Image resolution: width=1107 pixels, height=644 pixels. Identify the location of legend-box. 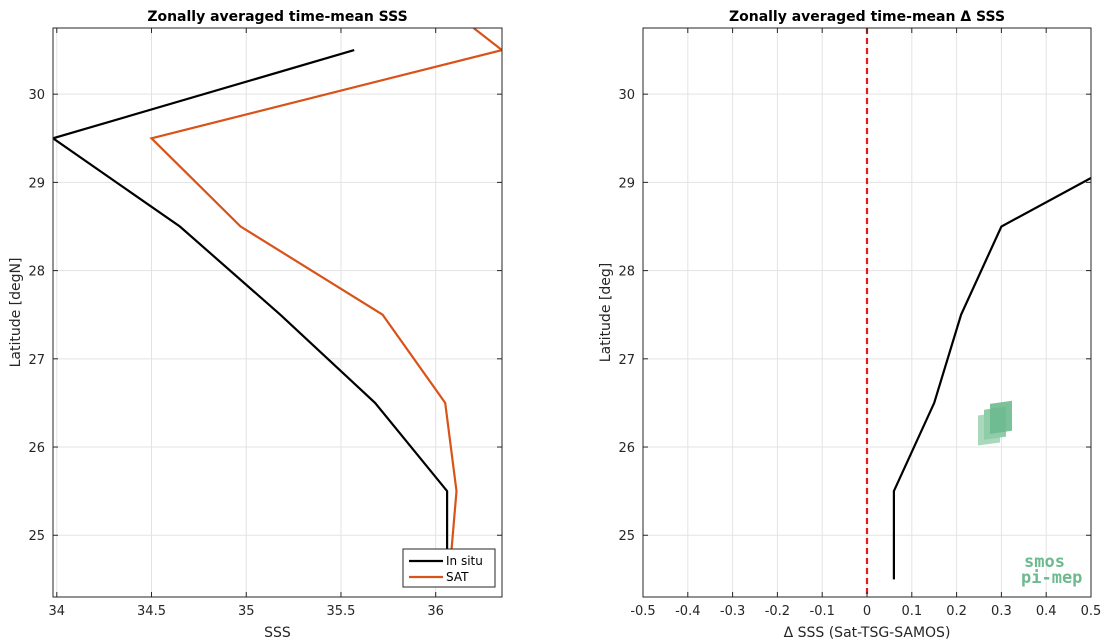
(449, 568).